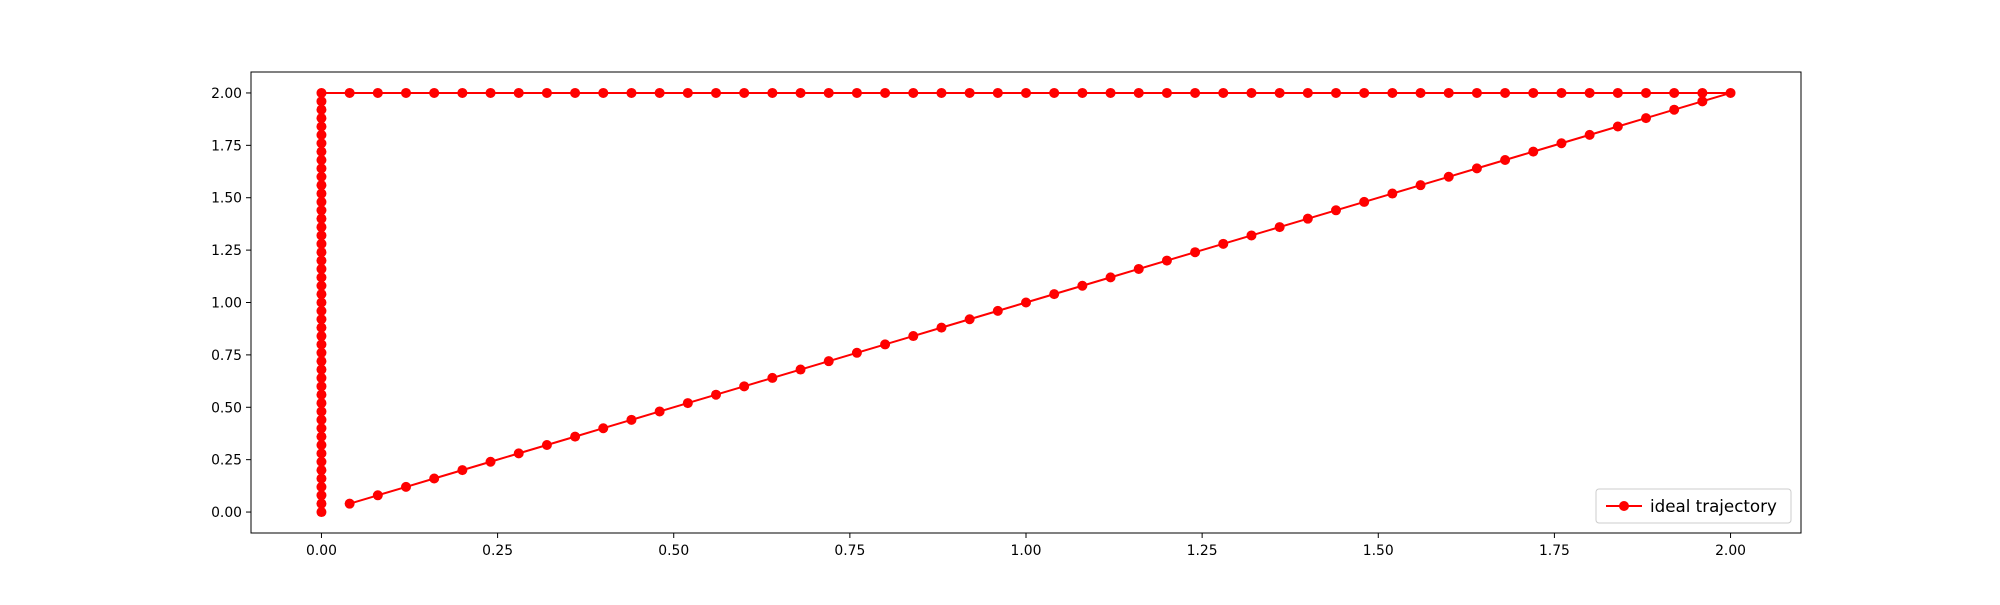 Image resolution: width=2000 pixels, height=605 pixels. Describe the element at coordinates (226, 304) in the screenshot. I see `y-tick-label: 1.00` at that location.